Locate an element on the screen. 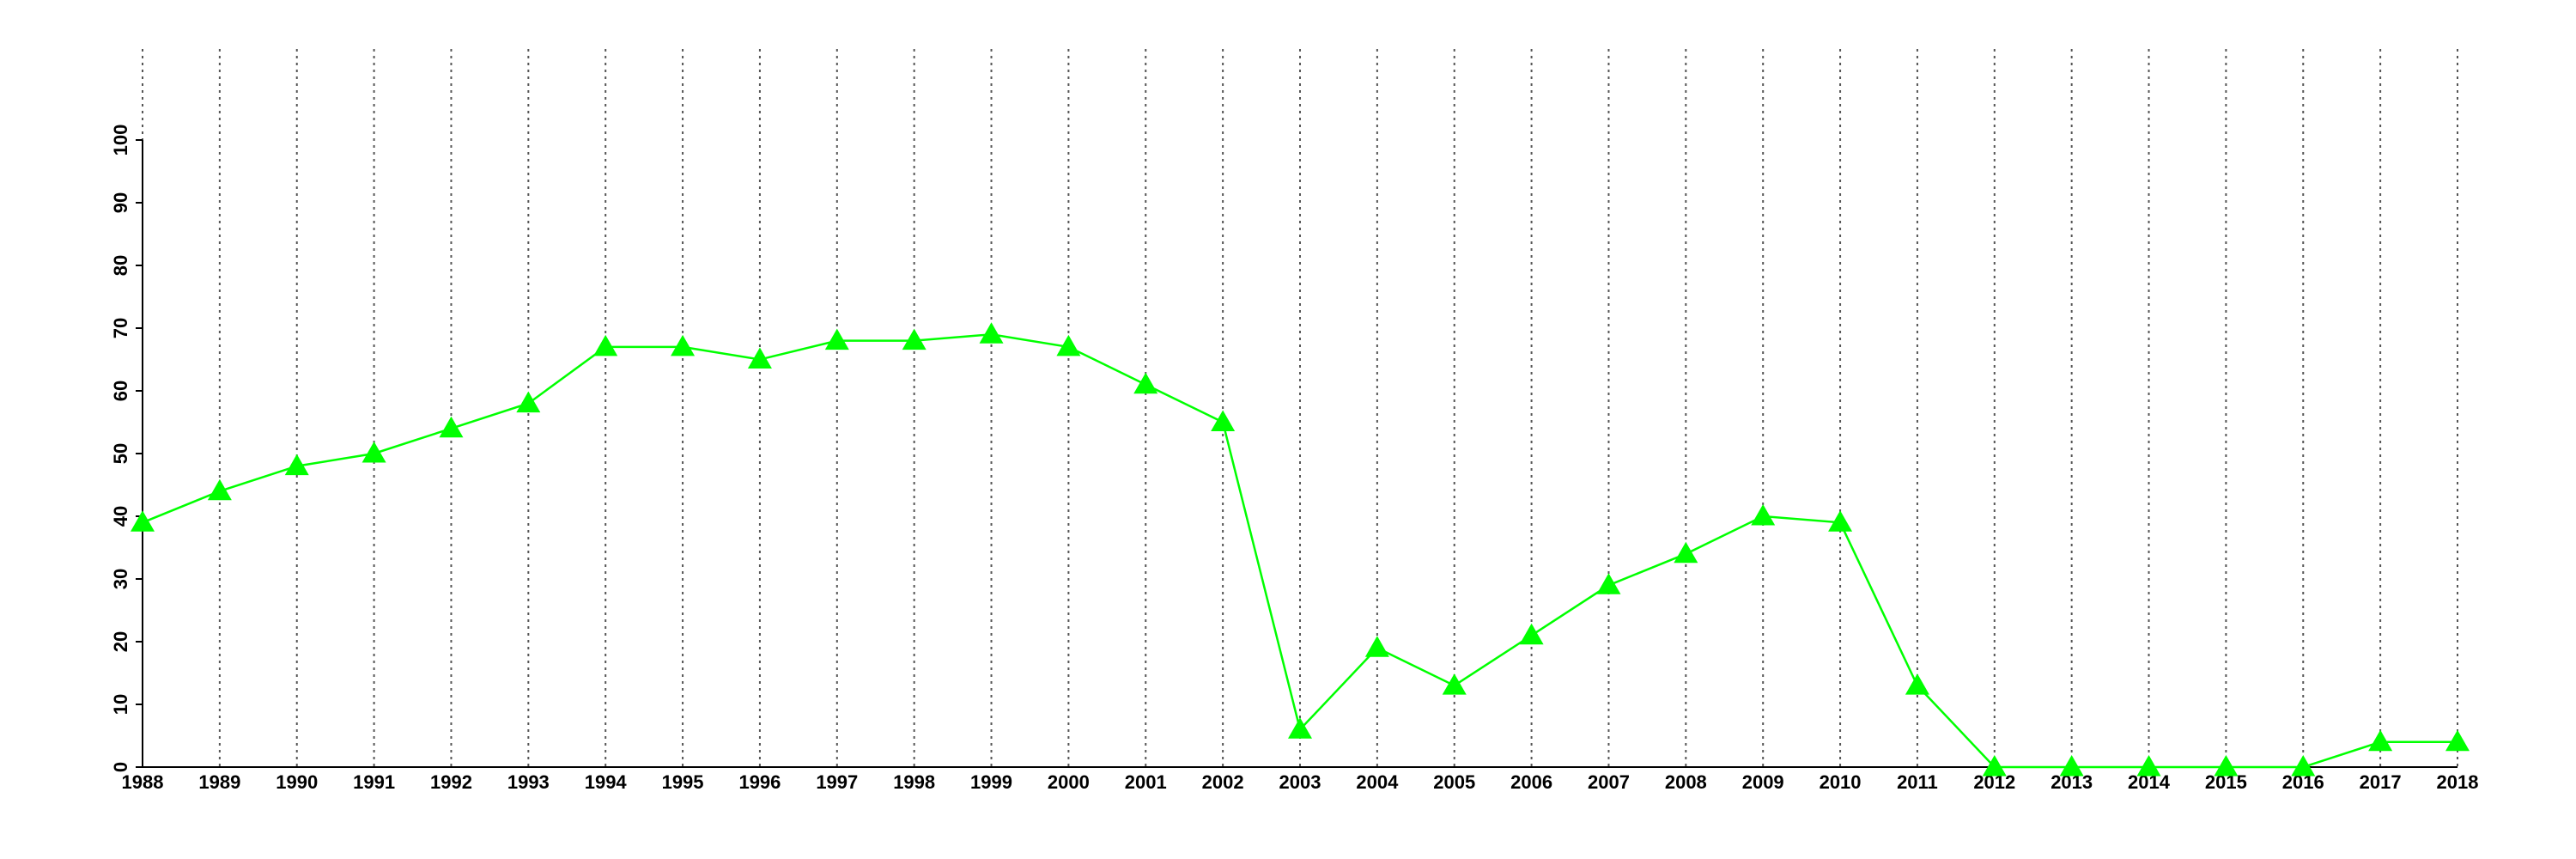 Image resolution: width=2576 pixels, height=859 pixels. y-tick-label: 20 is located at coordinates (121, 641).